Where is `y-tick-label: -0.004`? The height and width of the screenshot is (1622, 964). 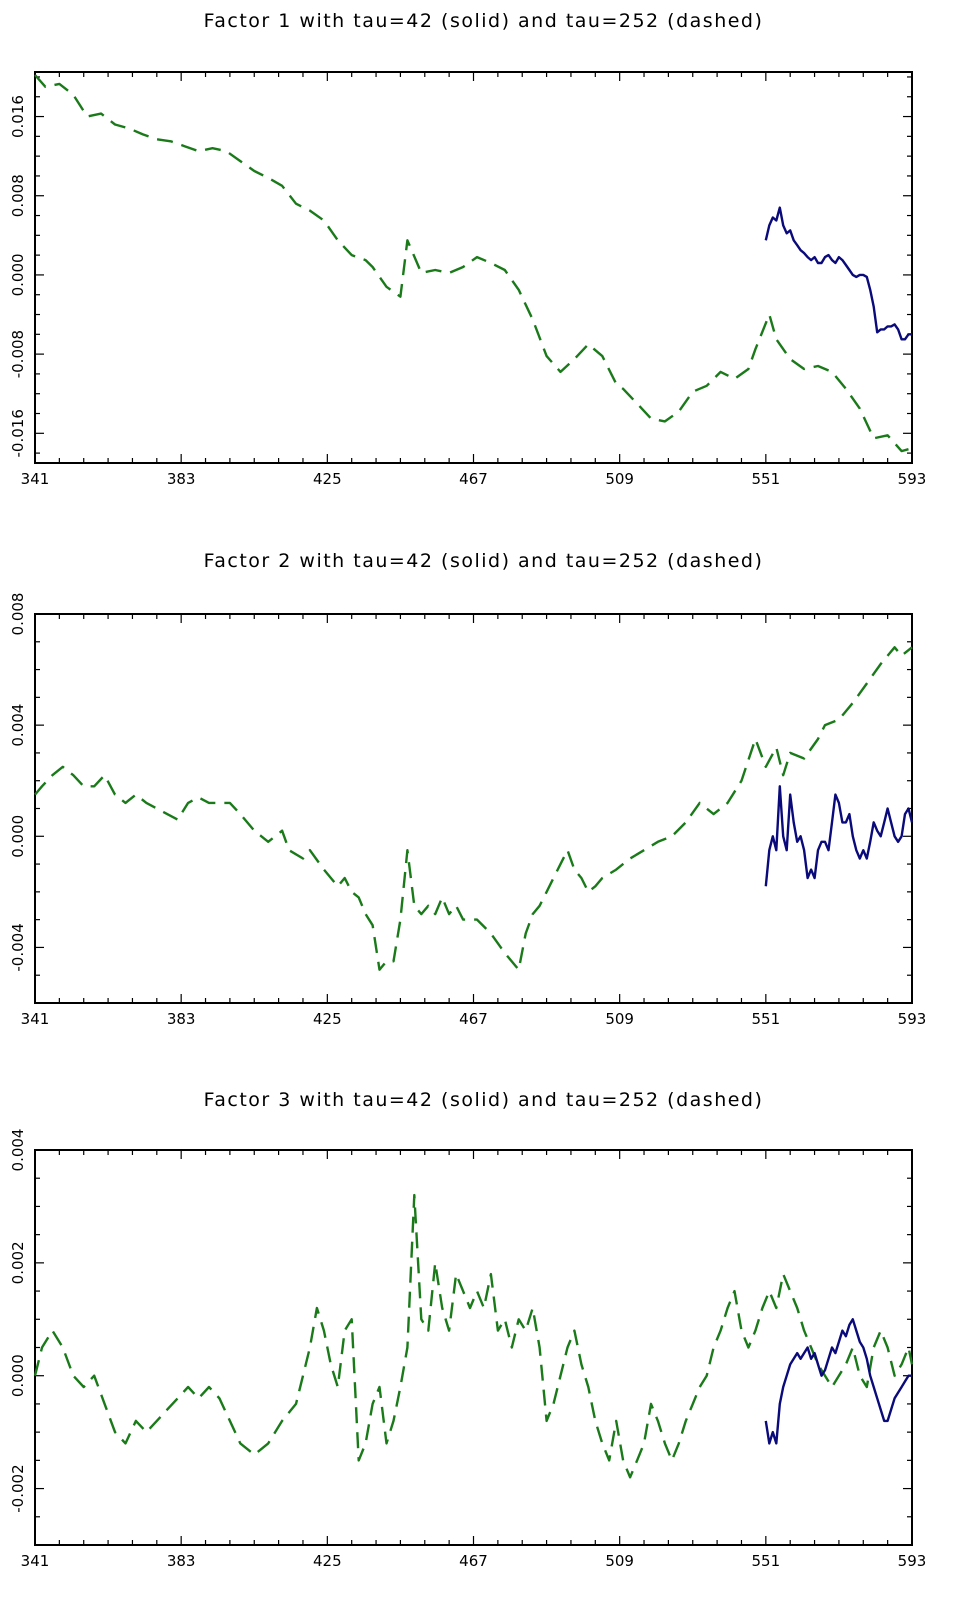 y-tick-label: -0.004 is located at coordinates (18, 947).